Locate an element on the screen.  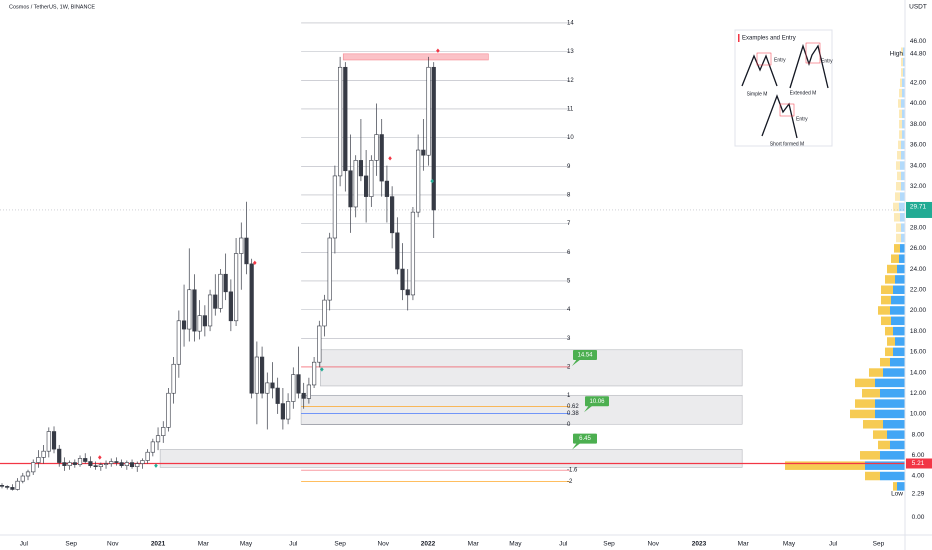
fib-label: 11 is located at coordinates (570, 110).